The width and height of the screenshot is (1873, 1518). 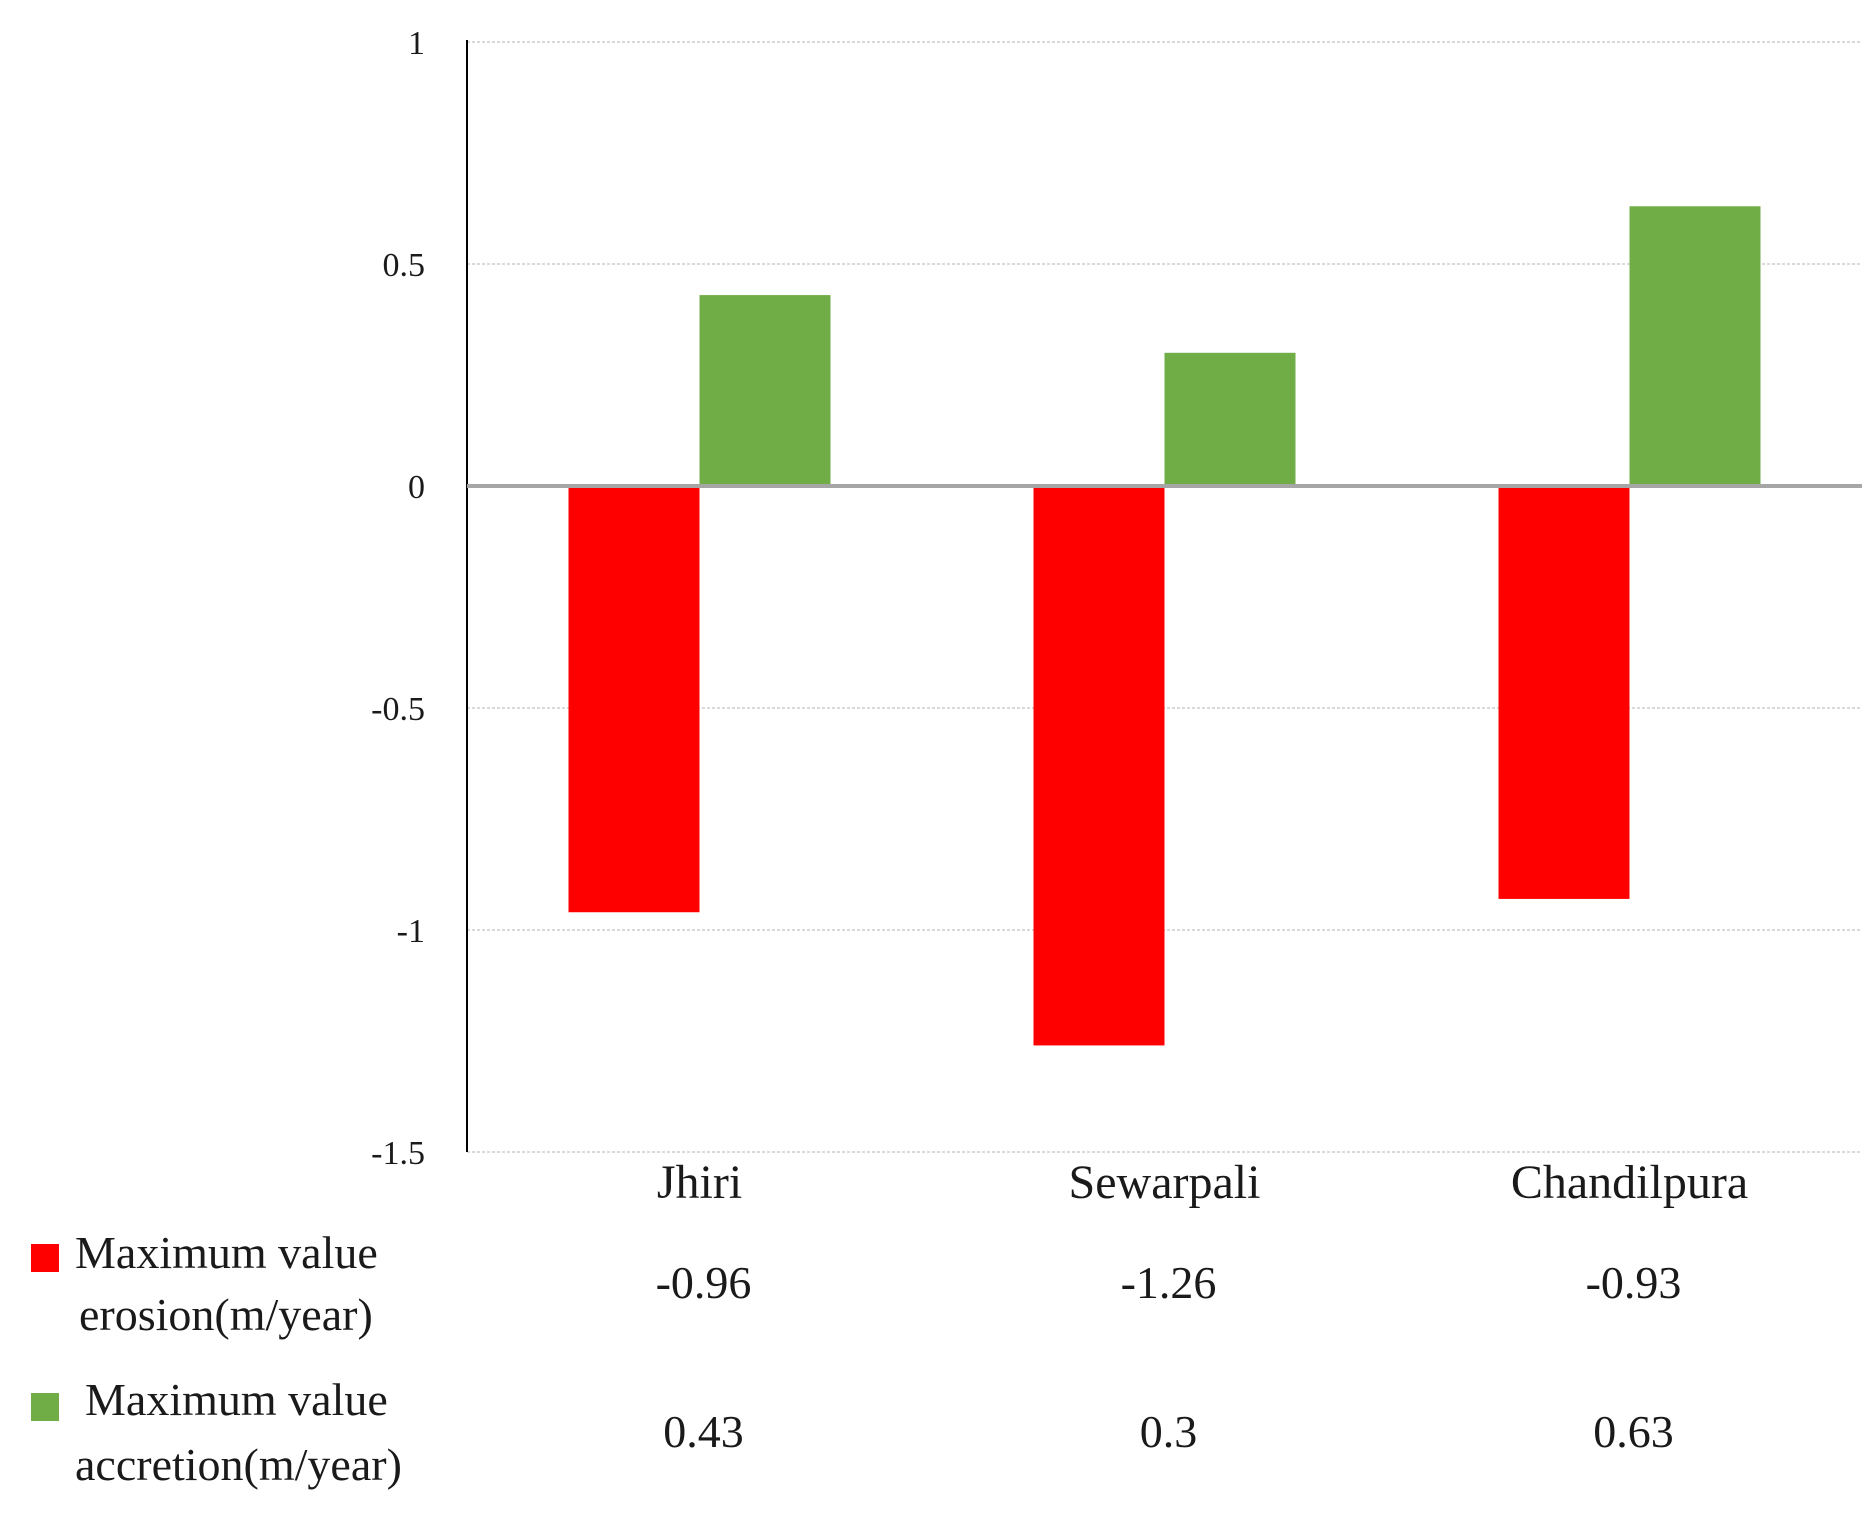 I want to click on table-value-erosion-chandilpura: -0.93, so click(x=1634, y=1282).